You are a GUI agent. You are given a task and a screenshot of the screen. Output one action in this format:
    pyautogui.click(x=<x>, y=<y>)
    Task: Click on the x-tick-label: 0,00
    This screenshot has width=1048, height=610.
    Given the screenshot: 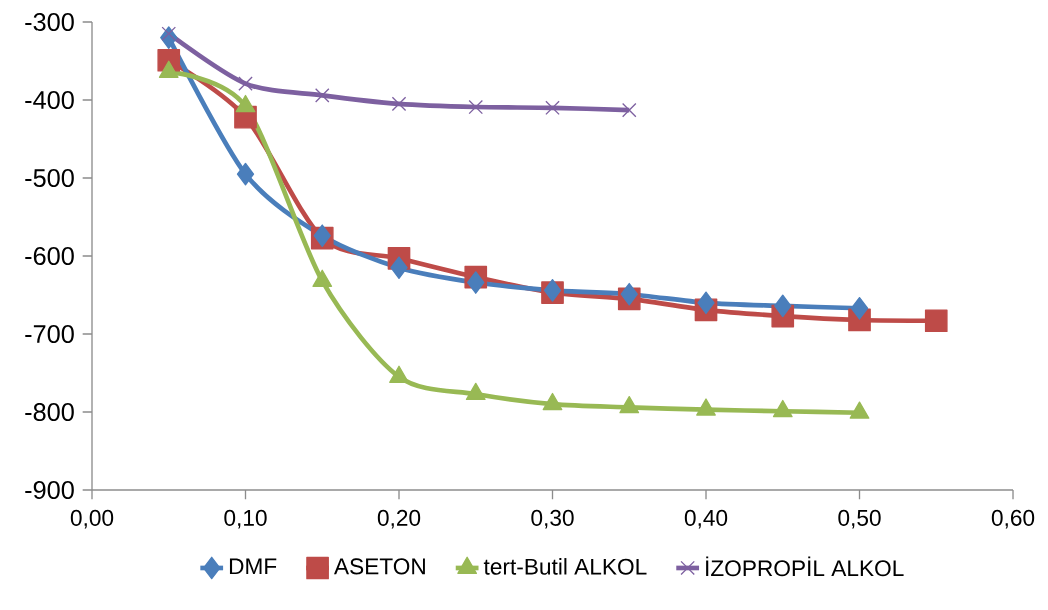 What is the action you would take?
    pyautogui.click(x=92, y=519)
    